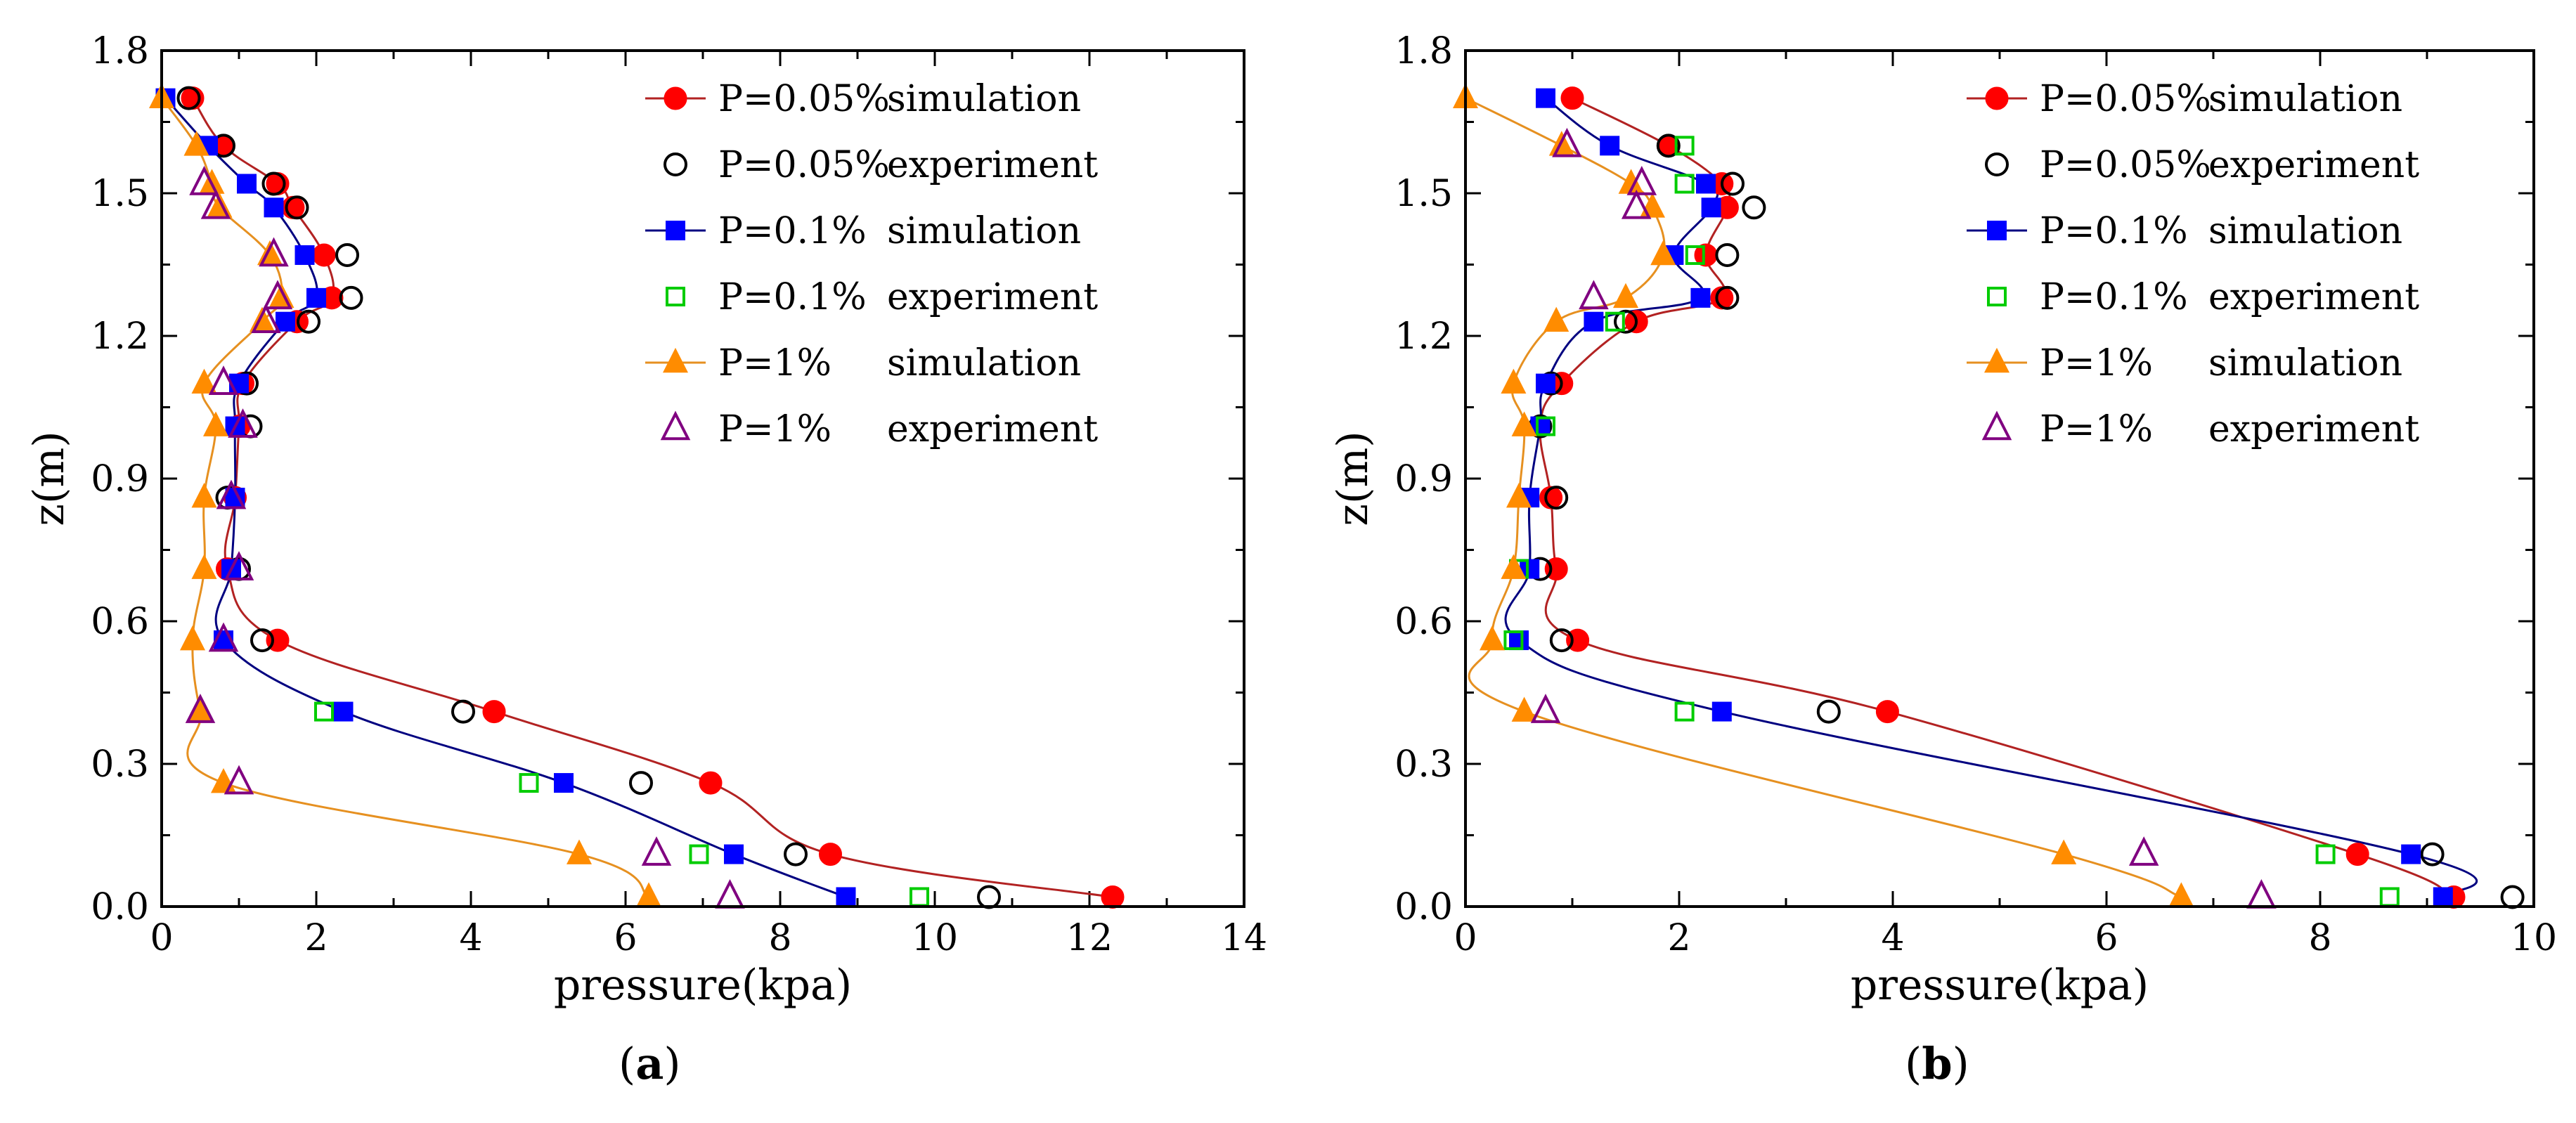 This screenshot has height=1123, width=2576. What do you see at coordinates (120, 479) in the screenshot?
I see `y-tick-label: 0.9` at bounding box center [120, 479].